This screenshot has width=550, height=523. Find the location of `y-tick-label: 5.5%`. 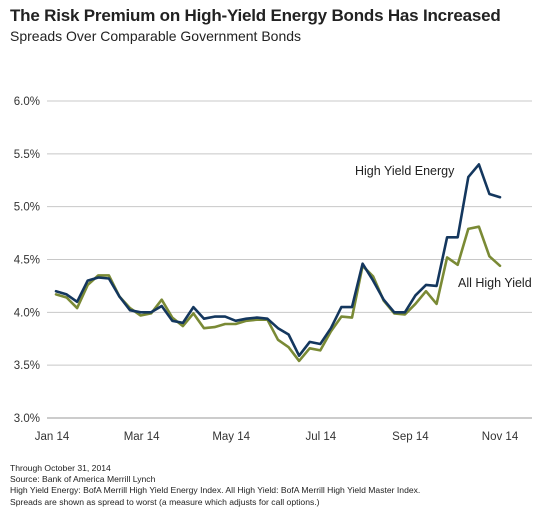

y-tick-label: 5.5% is located at coordinates (27, 155).